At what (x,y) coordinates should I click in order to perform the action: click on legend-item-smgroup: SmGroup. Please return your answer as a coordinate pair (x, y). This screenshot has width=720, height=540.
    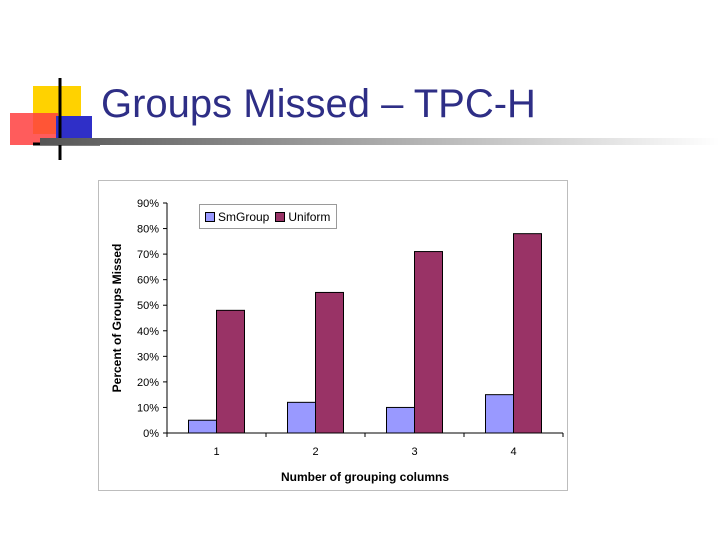
    Looking at the image, I should click on (237, 217).